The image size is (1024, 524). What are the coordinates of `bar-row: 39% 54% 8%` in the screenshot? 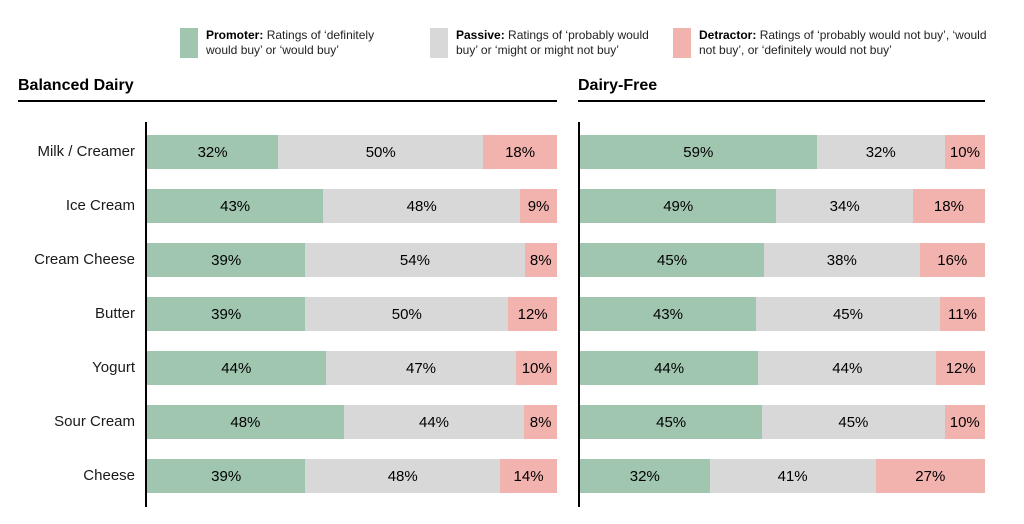 It's located at (352, 260).